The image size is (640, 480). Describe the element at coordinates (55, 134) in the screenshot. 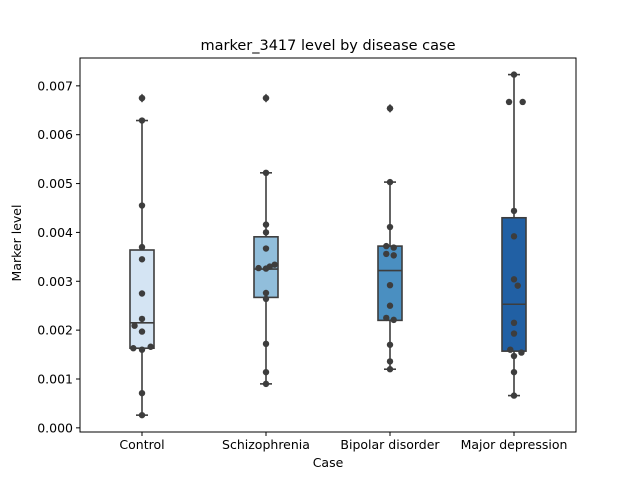

I see `y-tick-label-6: 0.006` at that location.